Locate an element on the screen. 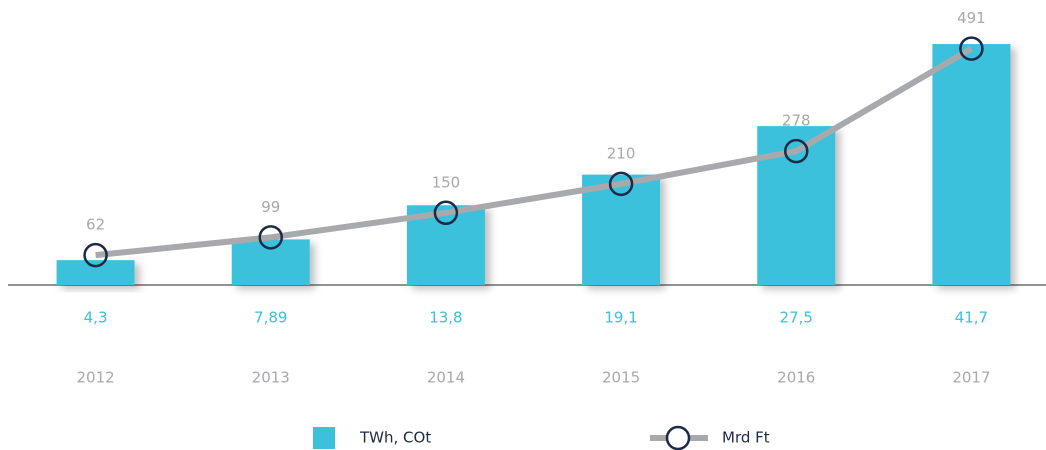 The height and width of the screenshot is (450, 1046). legend-label: TWh, COt is located at coordinates (395, 438).